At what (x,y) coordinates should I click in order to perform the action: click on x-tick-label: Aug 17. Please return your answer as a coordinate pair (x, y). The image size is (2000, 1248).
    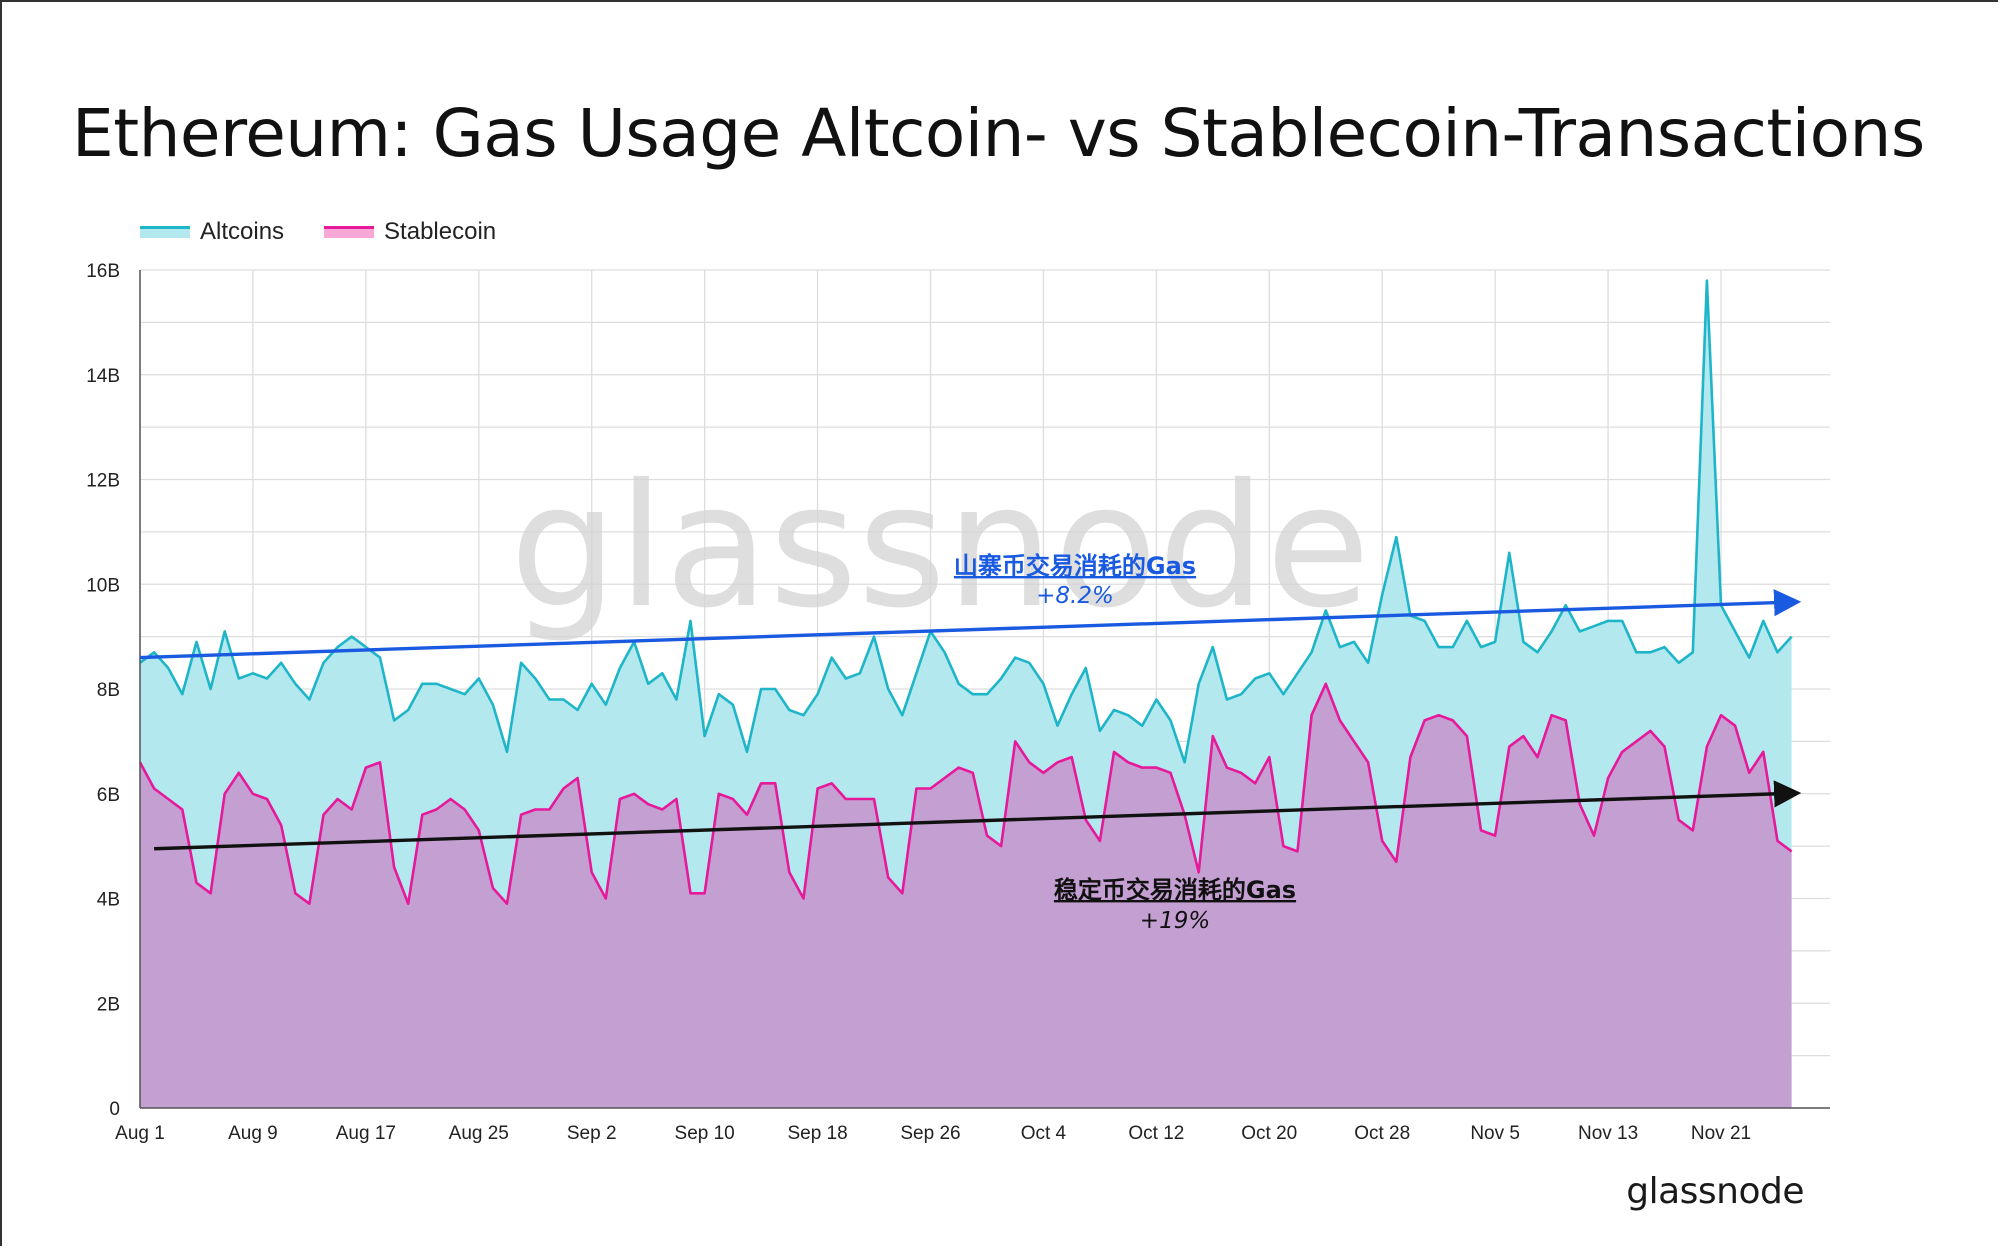
    Looking at the image, I should click on (366, 1133).